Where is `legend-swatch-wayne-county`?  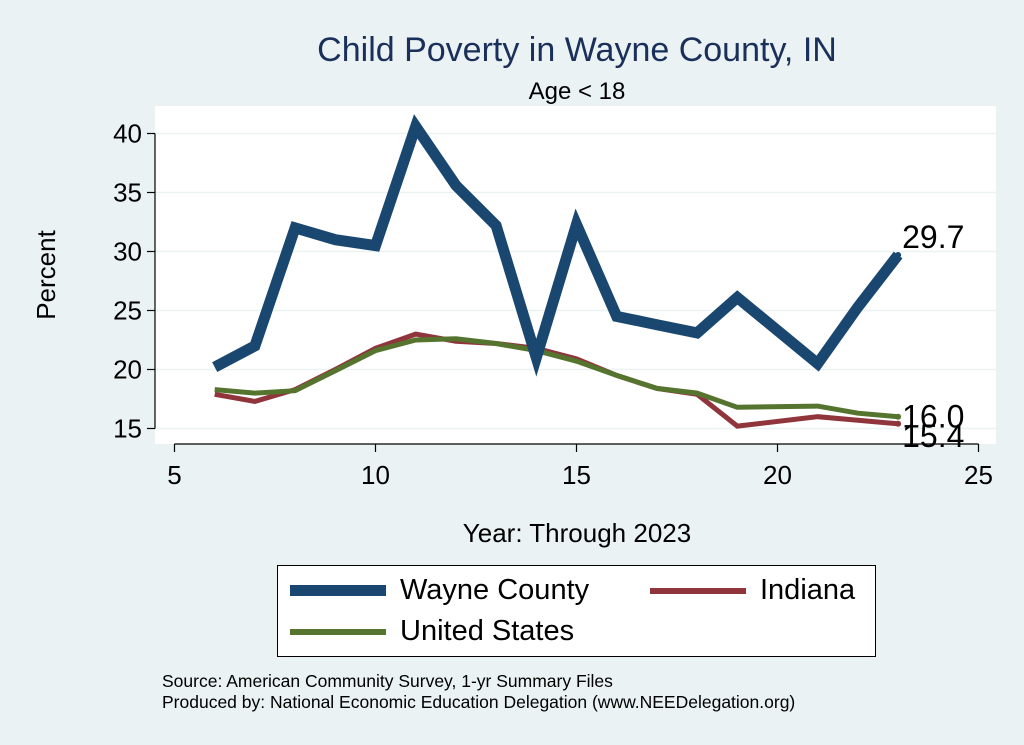 legend-swatch-wayne-county is located at coordinates (338, 590).